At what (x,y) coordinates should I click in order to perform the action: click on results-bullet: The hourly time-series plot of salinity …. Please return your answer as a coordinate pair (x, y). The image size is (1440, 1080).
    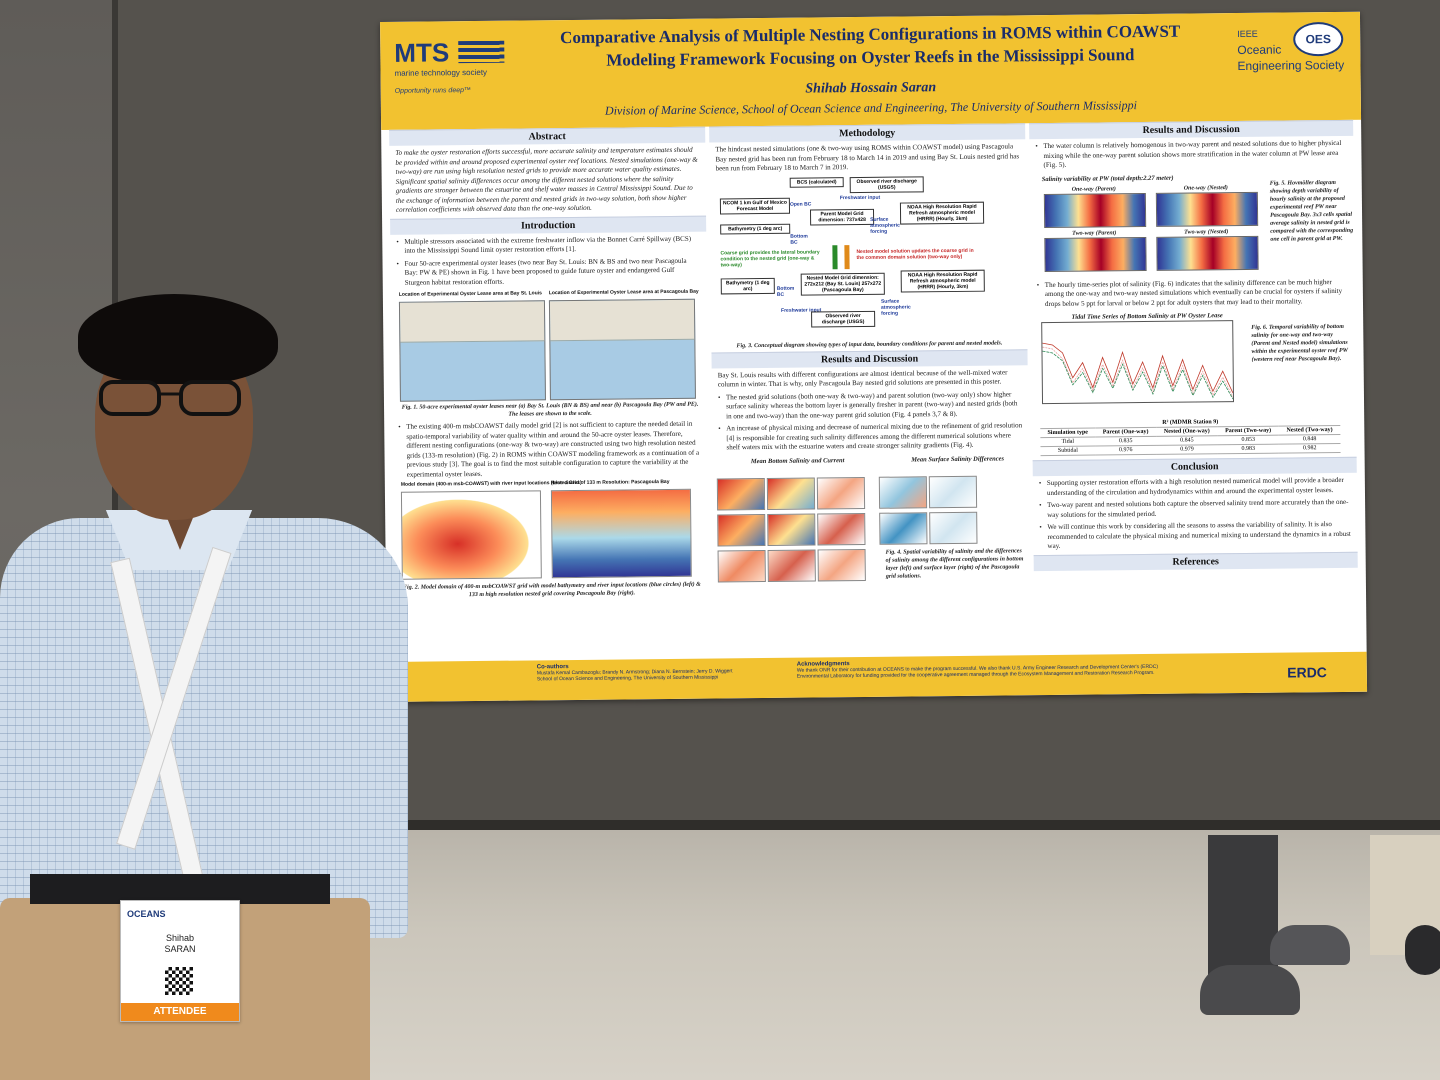
    Looking at the image, I should click on (1197, 293).